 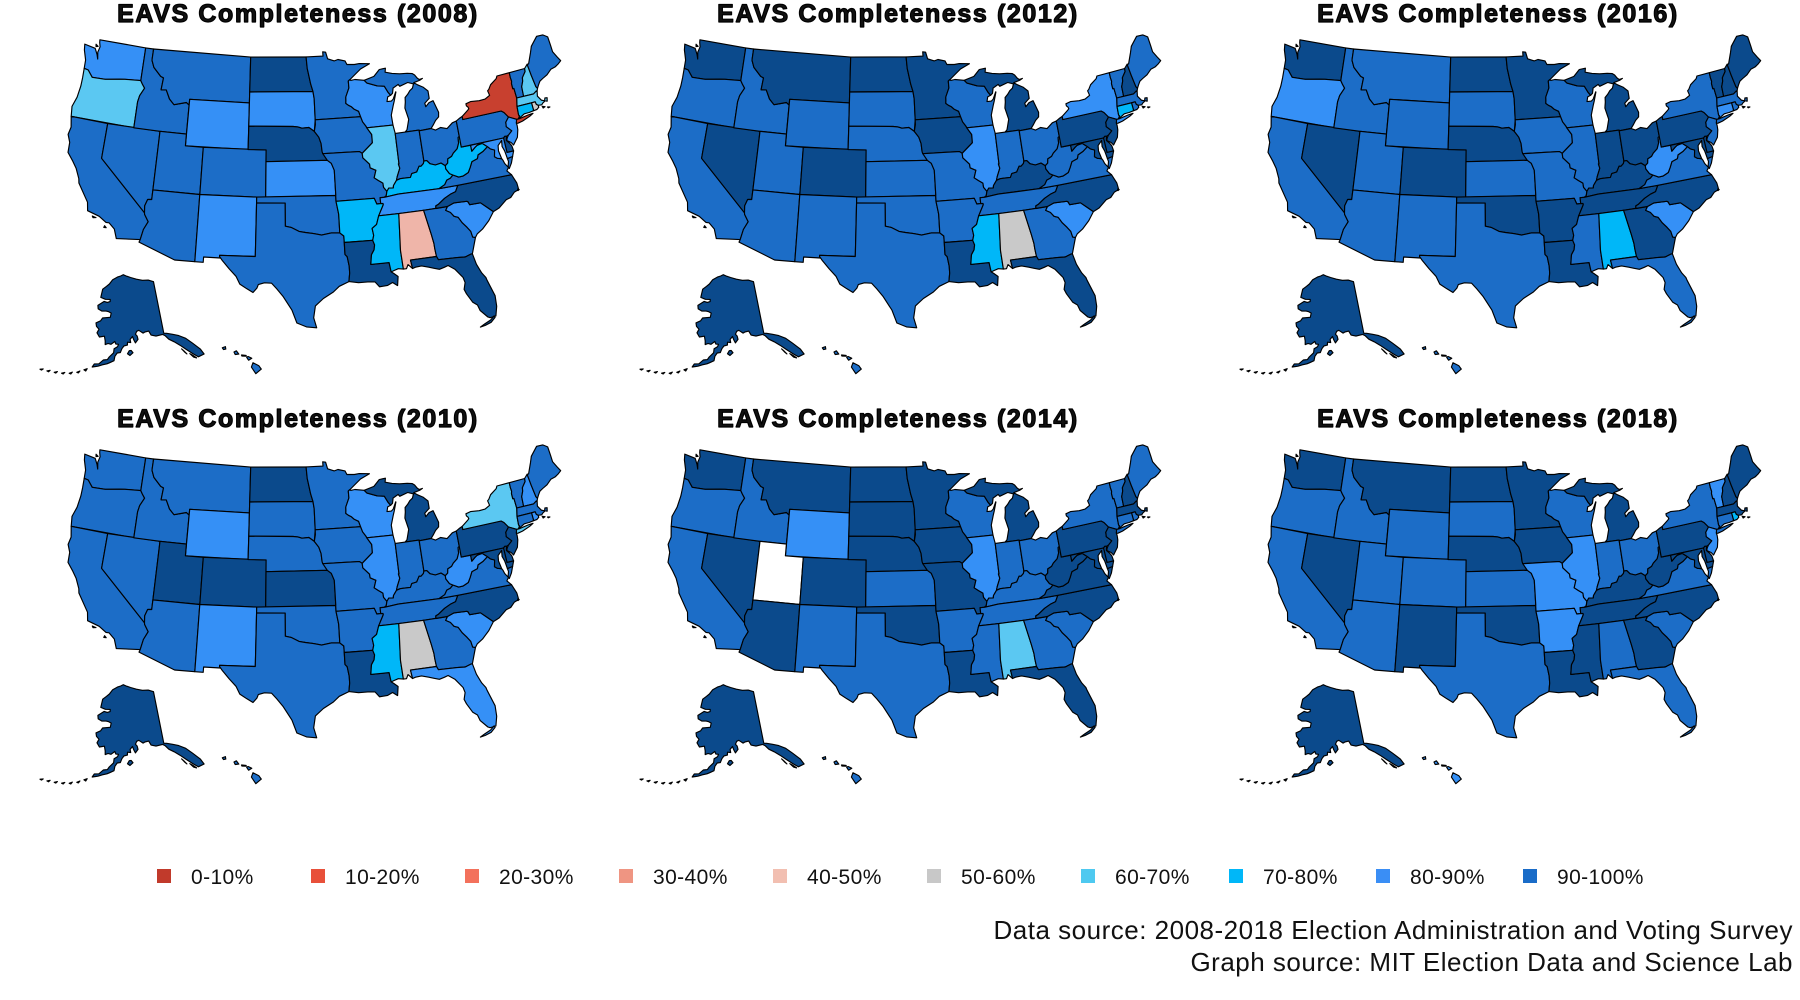 I want to click on svg-text: 40-50%, so click(x=844, y=877).